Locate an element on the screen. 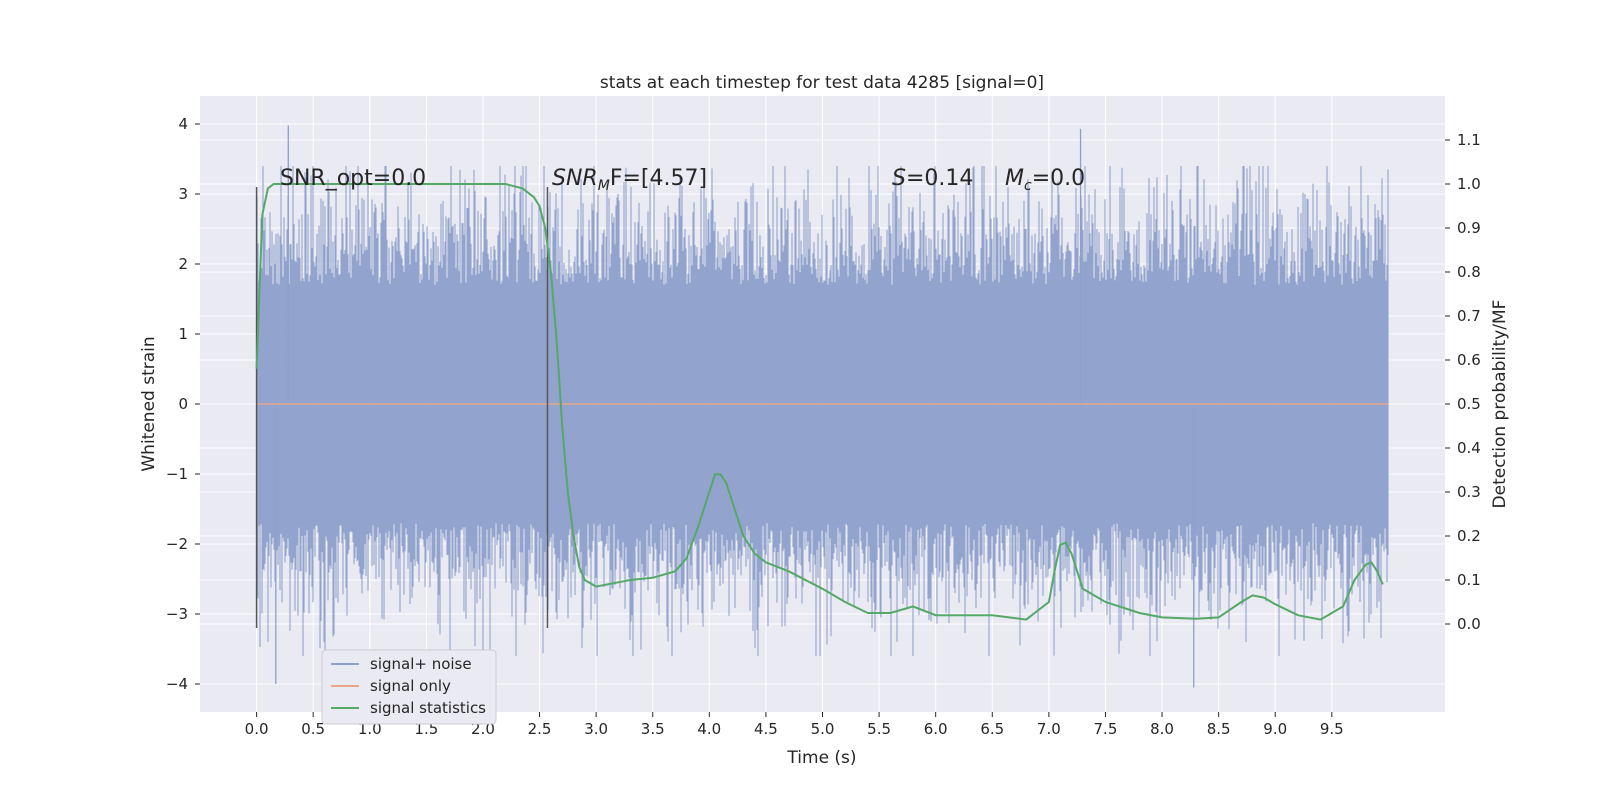 The height and width of the screenshot is (800, 1600). y-tick-label: 0 is located at coordinates (183, 404).